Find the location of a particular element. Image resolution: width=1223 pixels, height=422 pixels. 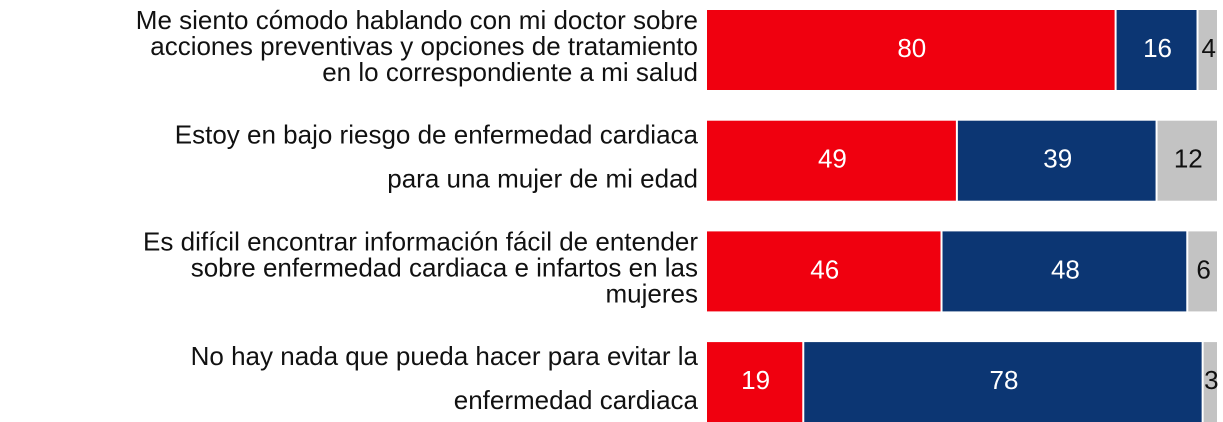

category-label: enfermedad cardiaca is located at coordinates (576, 400).